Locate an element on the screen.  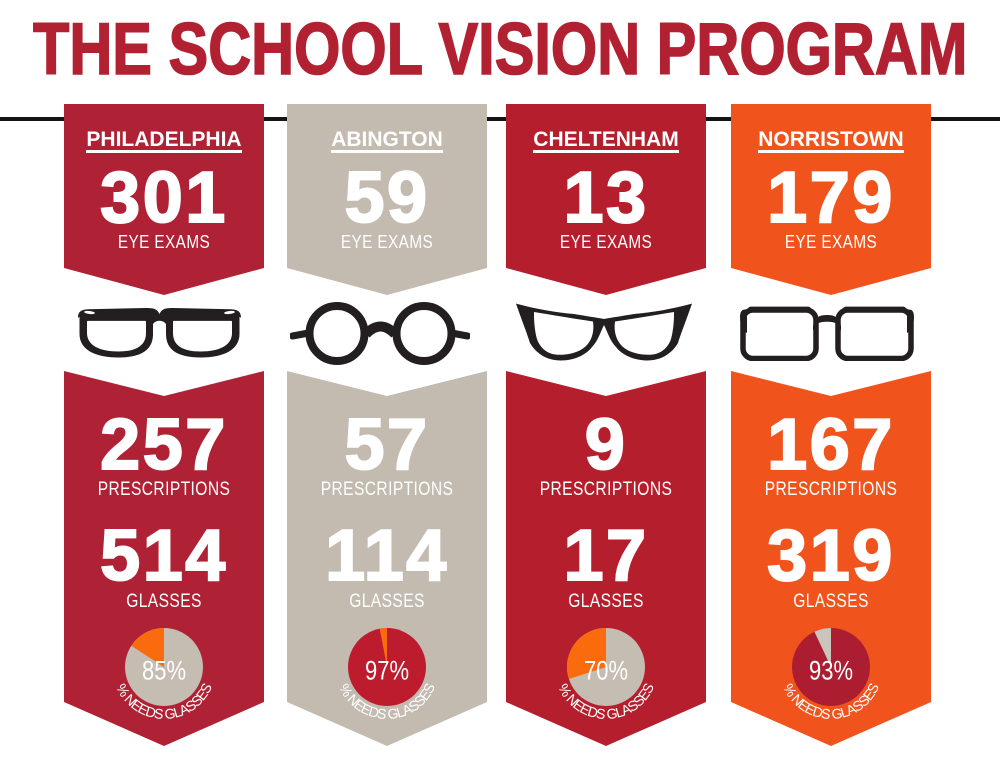
svg-text: 85% is located at coordinates (164, 671).